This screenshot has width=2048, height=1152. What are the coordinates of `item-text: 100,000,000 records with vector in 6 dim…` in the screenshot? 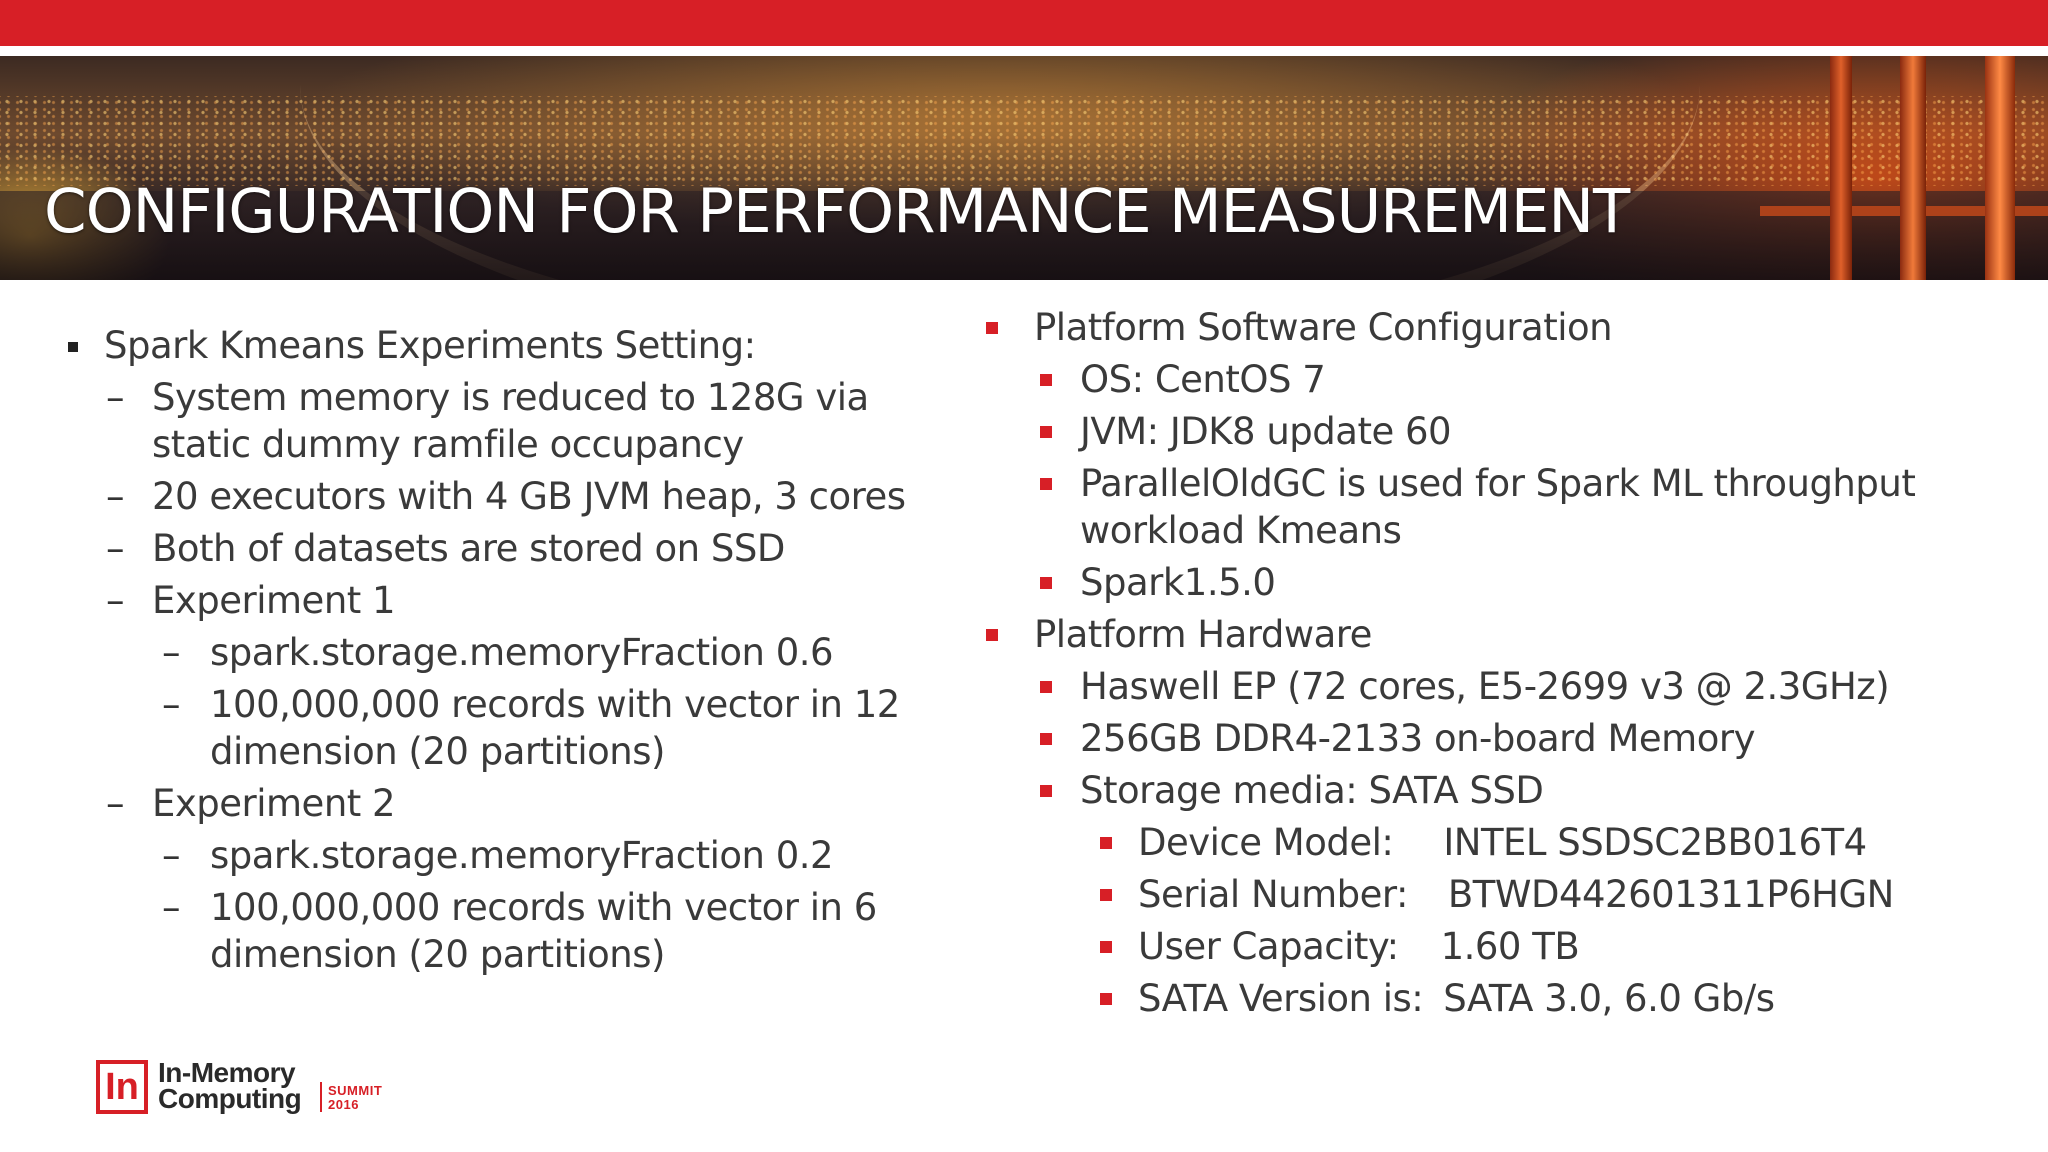 It's located at (543, 931).